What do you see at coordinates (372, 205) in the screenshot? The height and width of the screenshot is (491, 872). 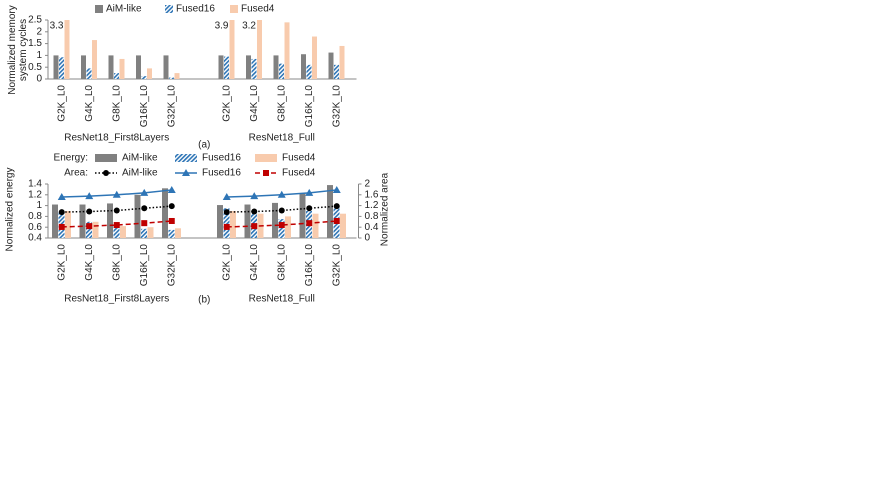 I see `y2-tick-label: 1.2` at bounding box center [372, 205].